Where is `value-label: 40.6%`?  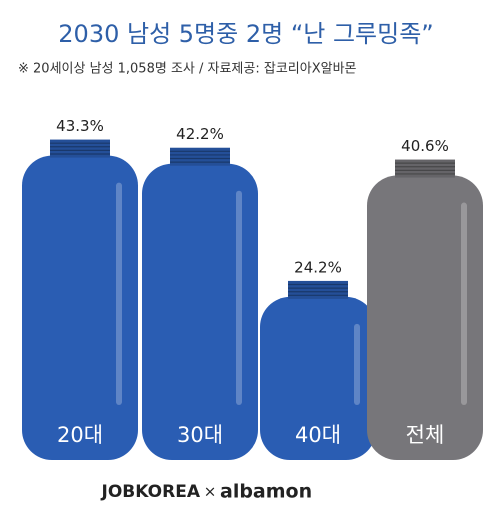 value-label: 40.6% is located at coordinates (425, 146).